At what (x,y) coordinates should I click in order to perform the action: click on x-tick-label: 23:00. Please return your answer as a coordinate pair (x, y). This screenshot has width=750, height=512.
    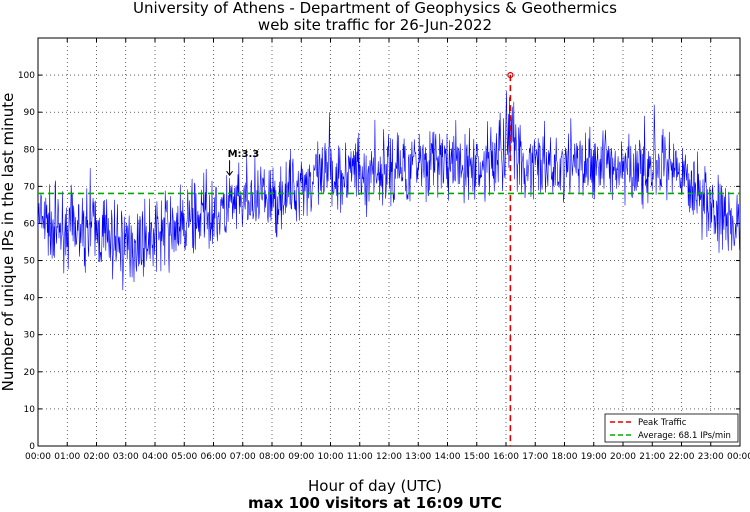
    Looking at the image, I should click on (711, 457).